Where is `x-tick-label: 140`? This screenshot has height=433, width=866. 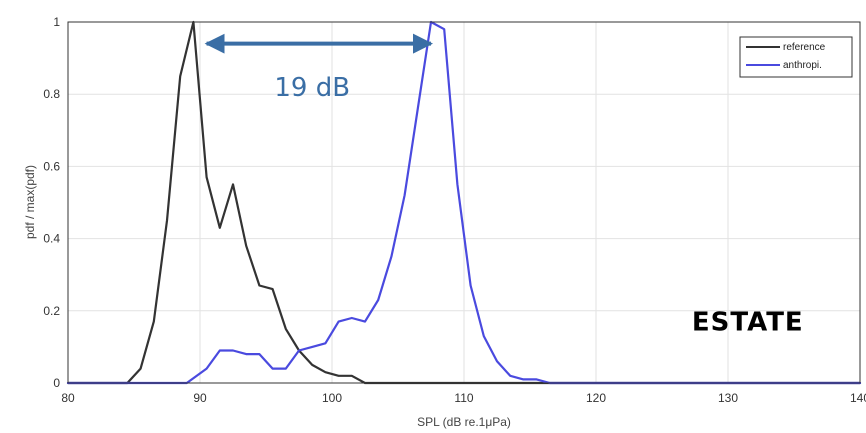
x-tick-label: 140 is located at coordinates (858, 398).